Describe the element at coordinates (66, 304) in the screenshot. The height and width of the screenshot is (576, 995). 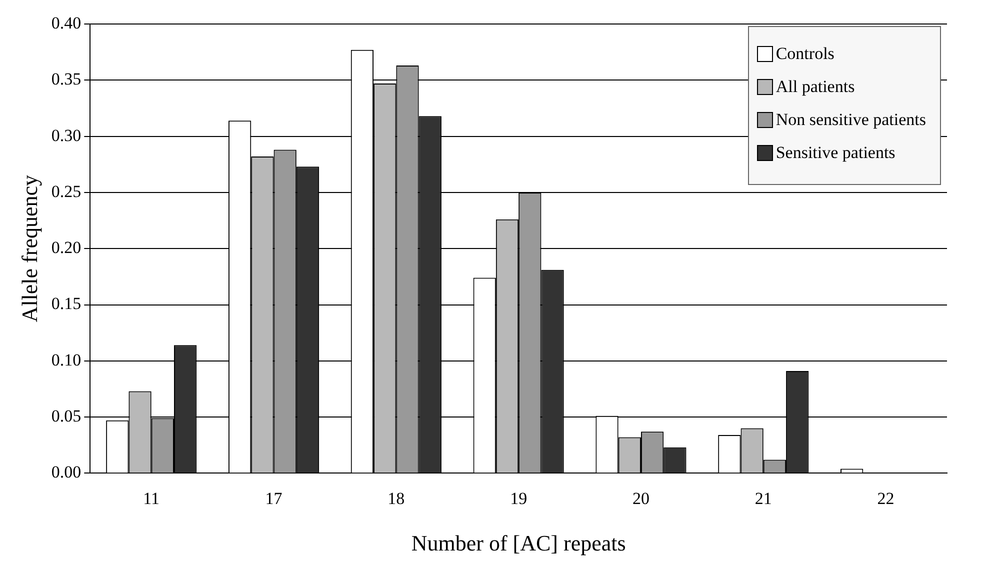
I see `y-tick-label: 0.15` at that location.